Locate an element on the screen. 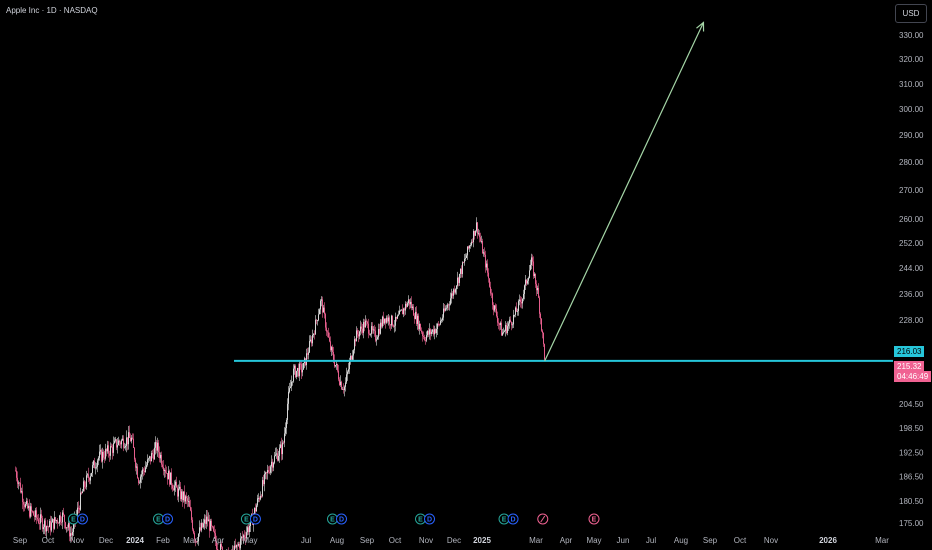 The width and height of the screenshot is (932, 550). earnings-event-icon is located at coordinates (594, 519).